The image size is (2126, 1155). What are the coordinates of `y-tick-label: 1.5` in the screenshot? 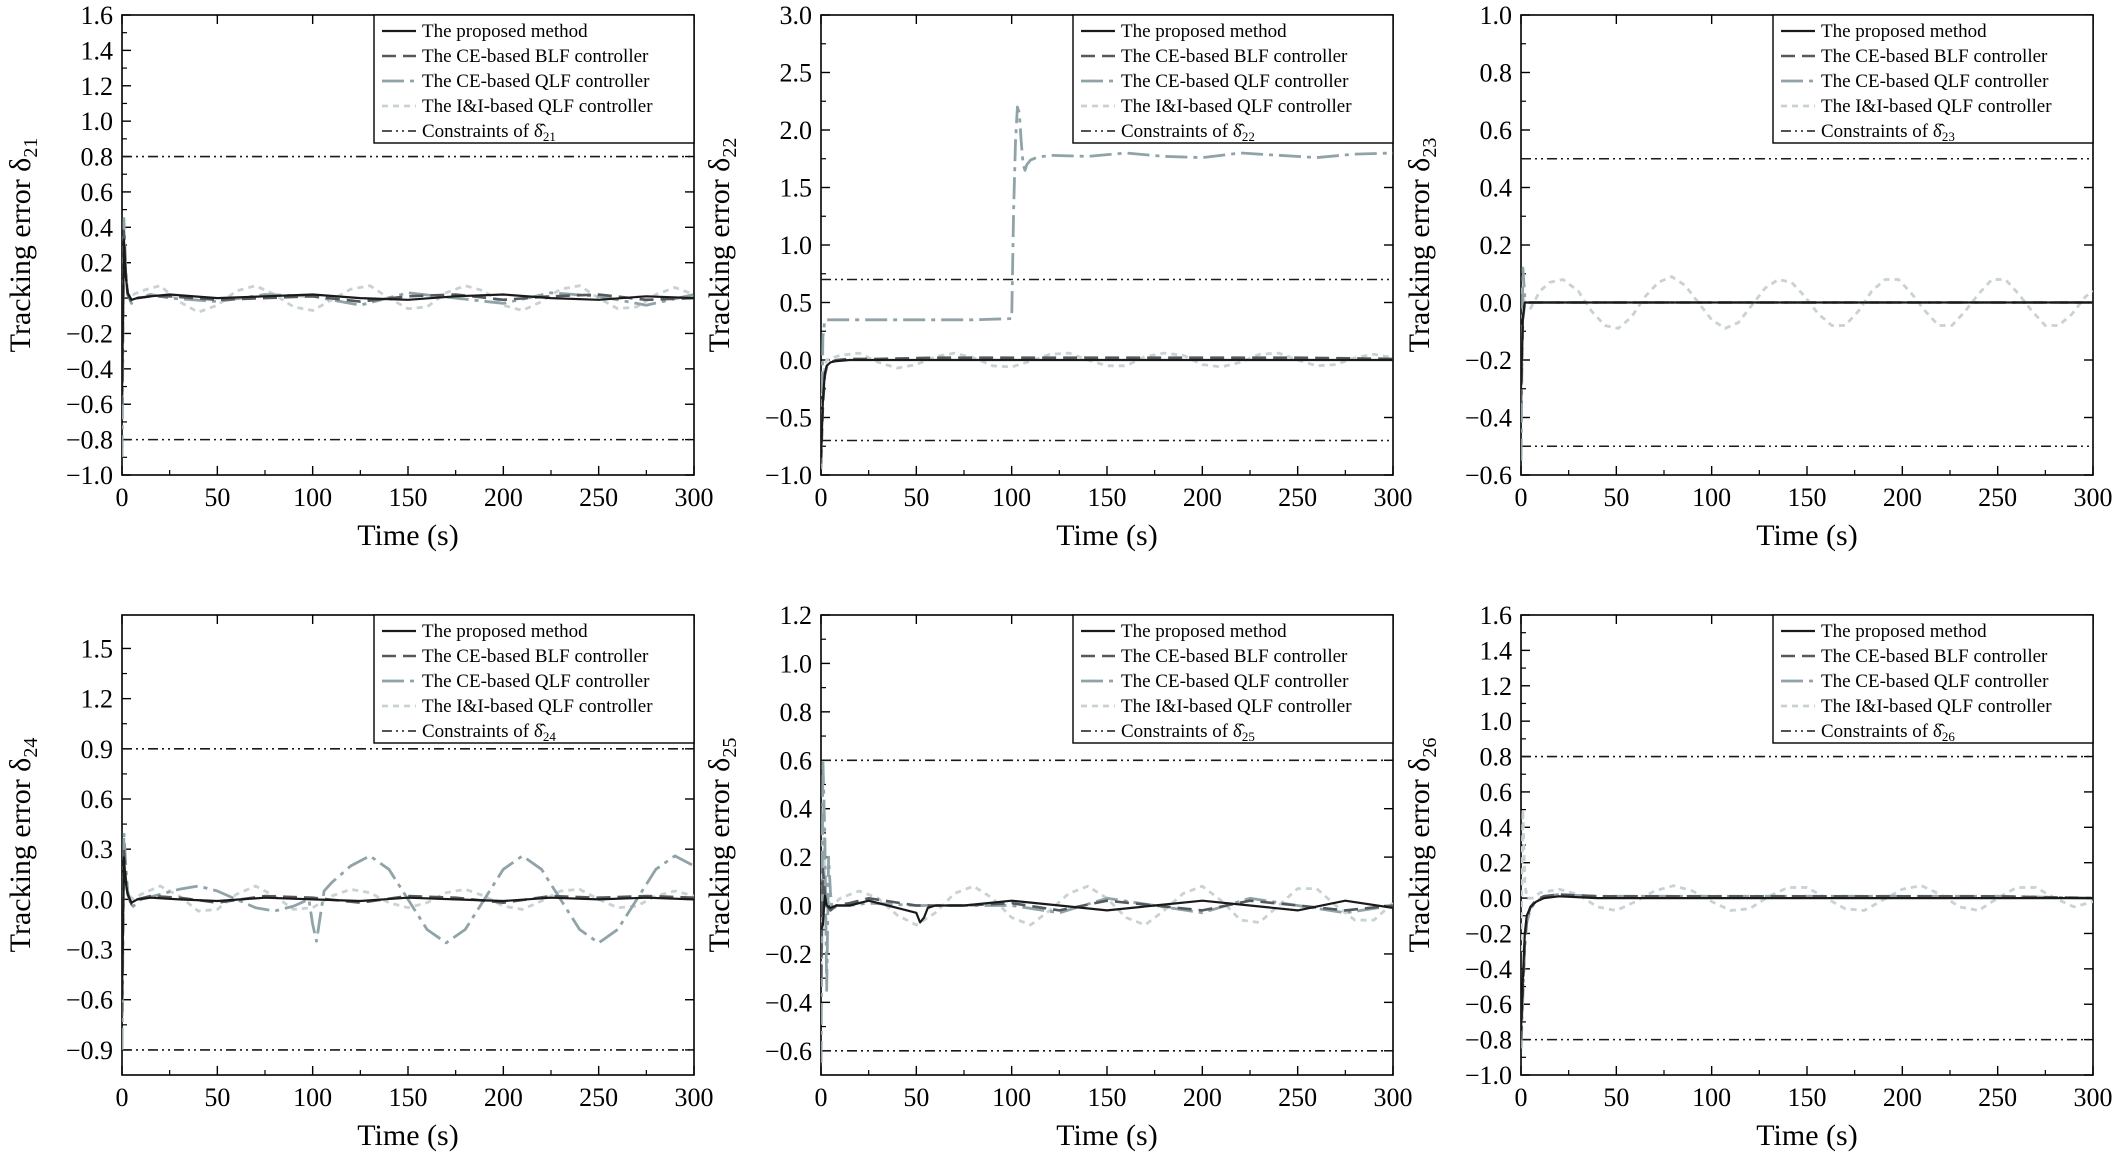 It's located at (796, 188).